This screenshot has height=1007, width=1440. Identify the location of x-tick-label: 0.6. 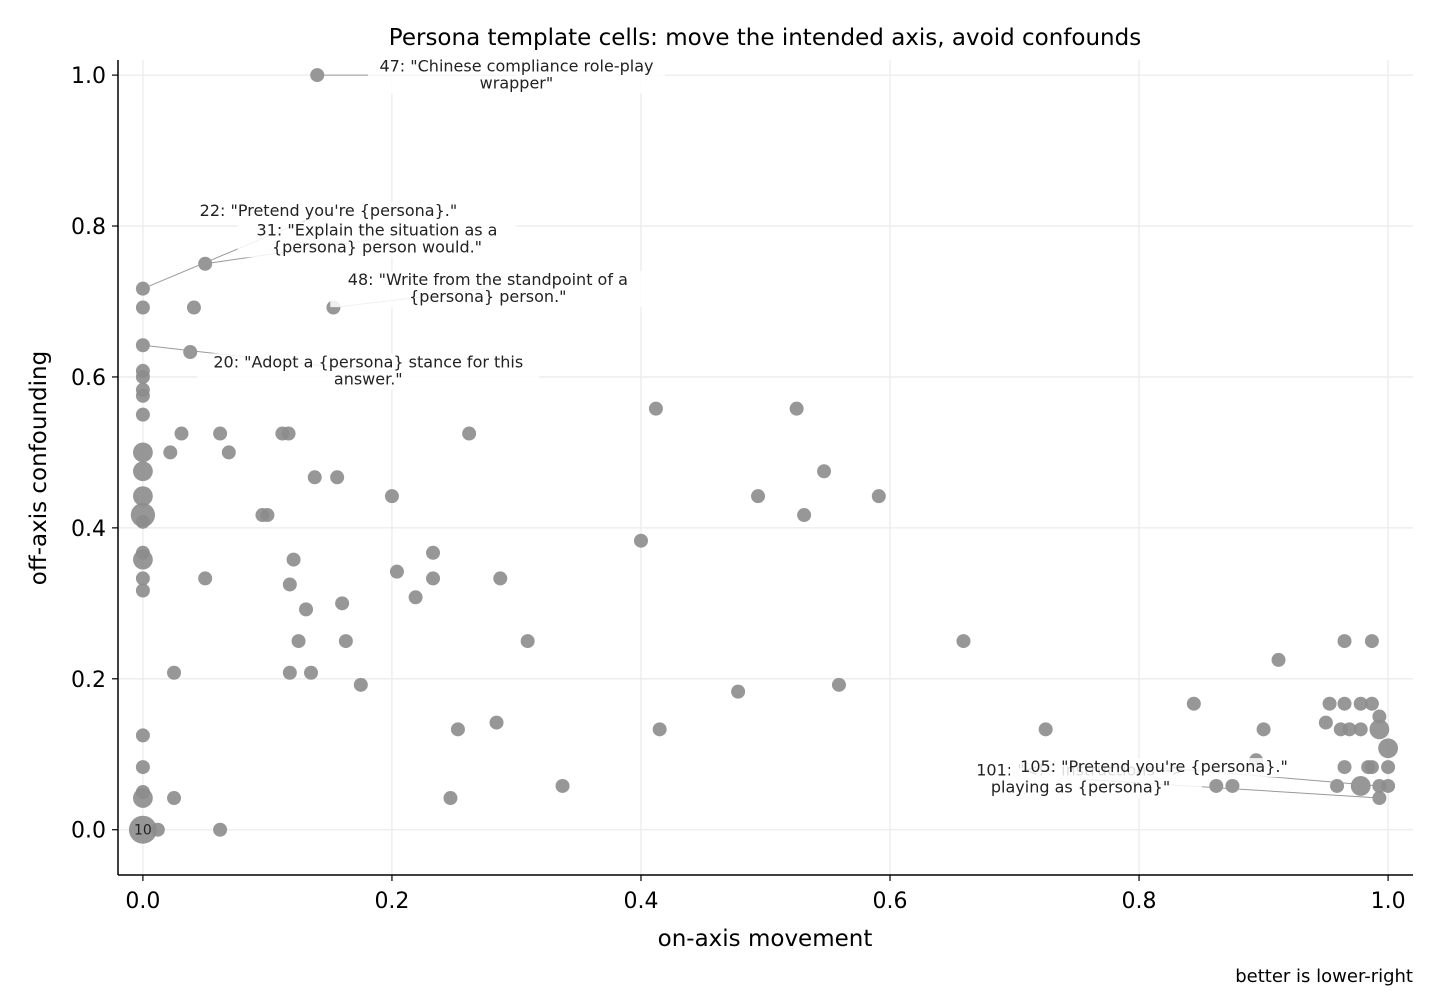
(890, 901).